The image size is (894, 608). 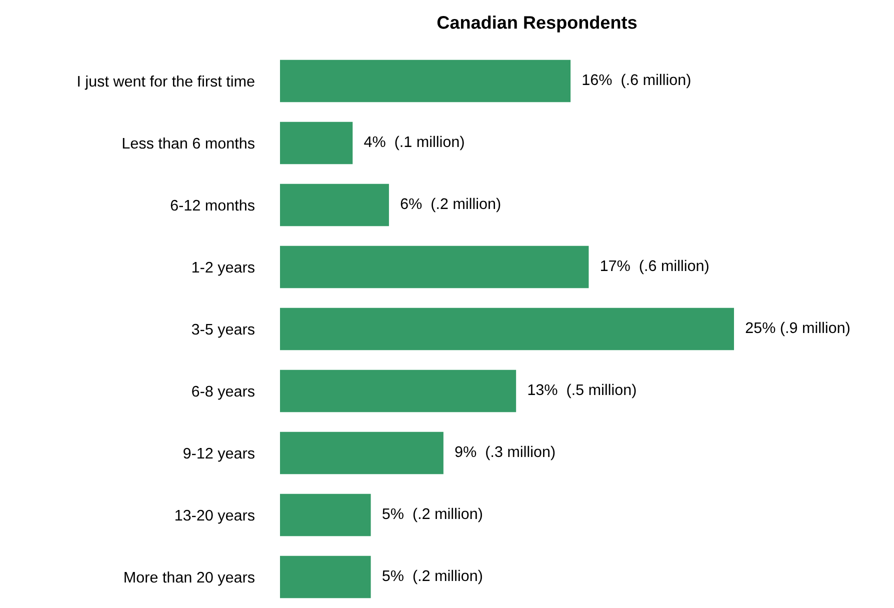 What do you see at coordinates (582, 391) in the screenshot?
I see `data-label: 13% (.5 million)` at bounding box center [582, 391].